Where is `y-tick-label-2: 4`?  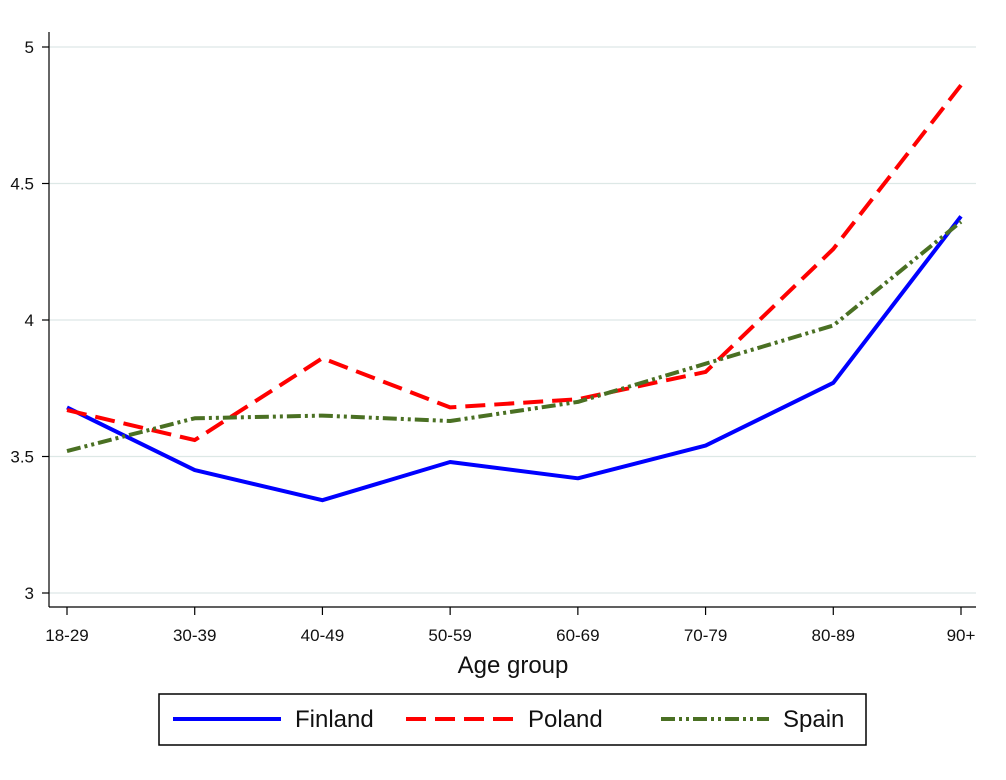
y-tick-label-2: 4 is located at coordinates (29, 320).